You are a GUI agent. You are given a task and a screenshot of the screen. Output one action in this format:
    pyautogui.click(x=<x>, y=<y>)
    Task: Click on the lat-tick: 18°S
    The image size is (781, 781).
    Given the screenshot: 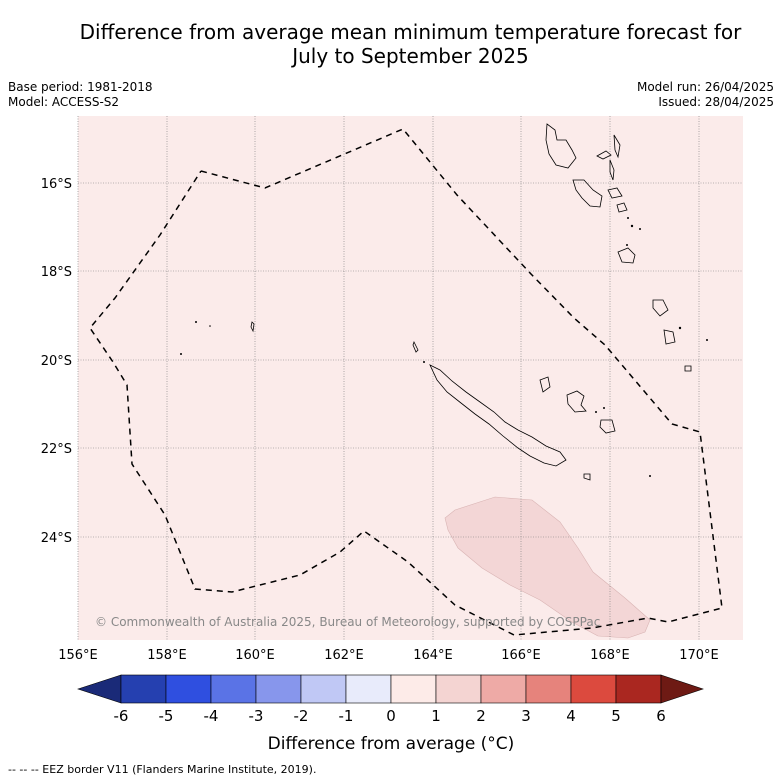 What is the action you would take?
    pyautogui.click(x=56, y=272)
    